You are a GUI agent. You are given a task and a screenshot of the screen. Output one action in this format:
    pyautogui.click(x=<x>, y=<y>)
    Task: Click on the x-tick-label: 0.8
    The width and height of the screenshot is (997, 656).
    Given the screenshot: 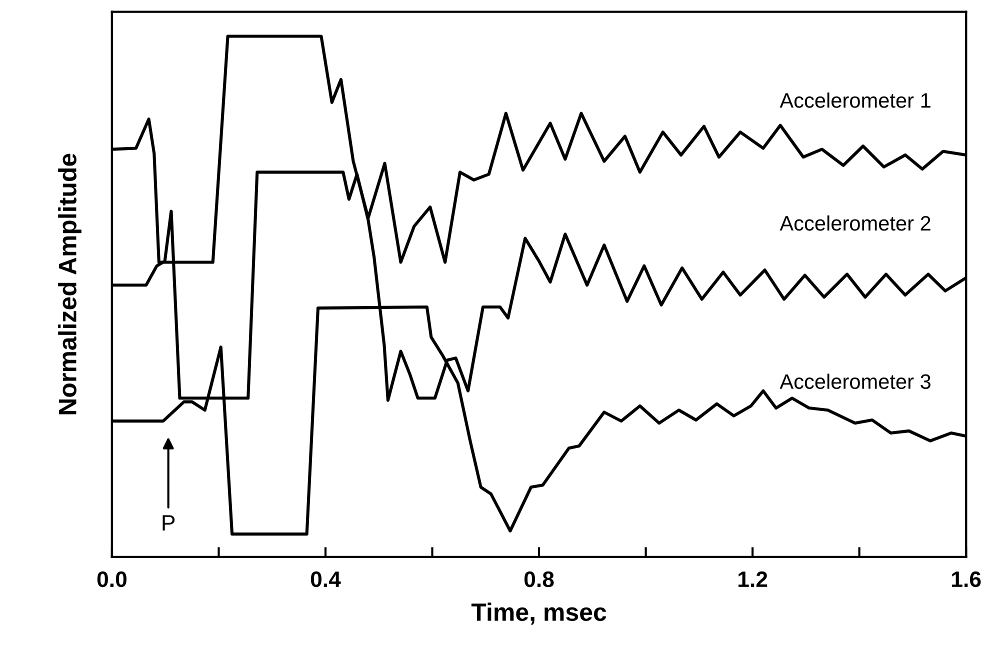 What is the action you would take?
    pyautogui.click(x=539, y=579)
    